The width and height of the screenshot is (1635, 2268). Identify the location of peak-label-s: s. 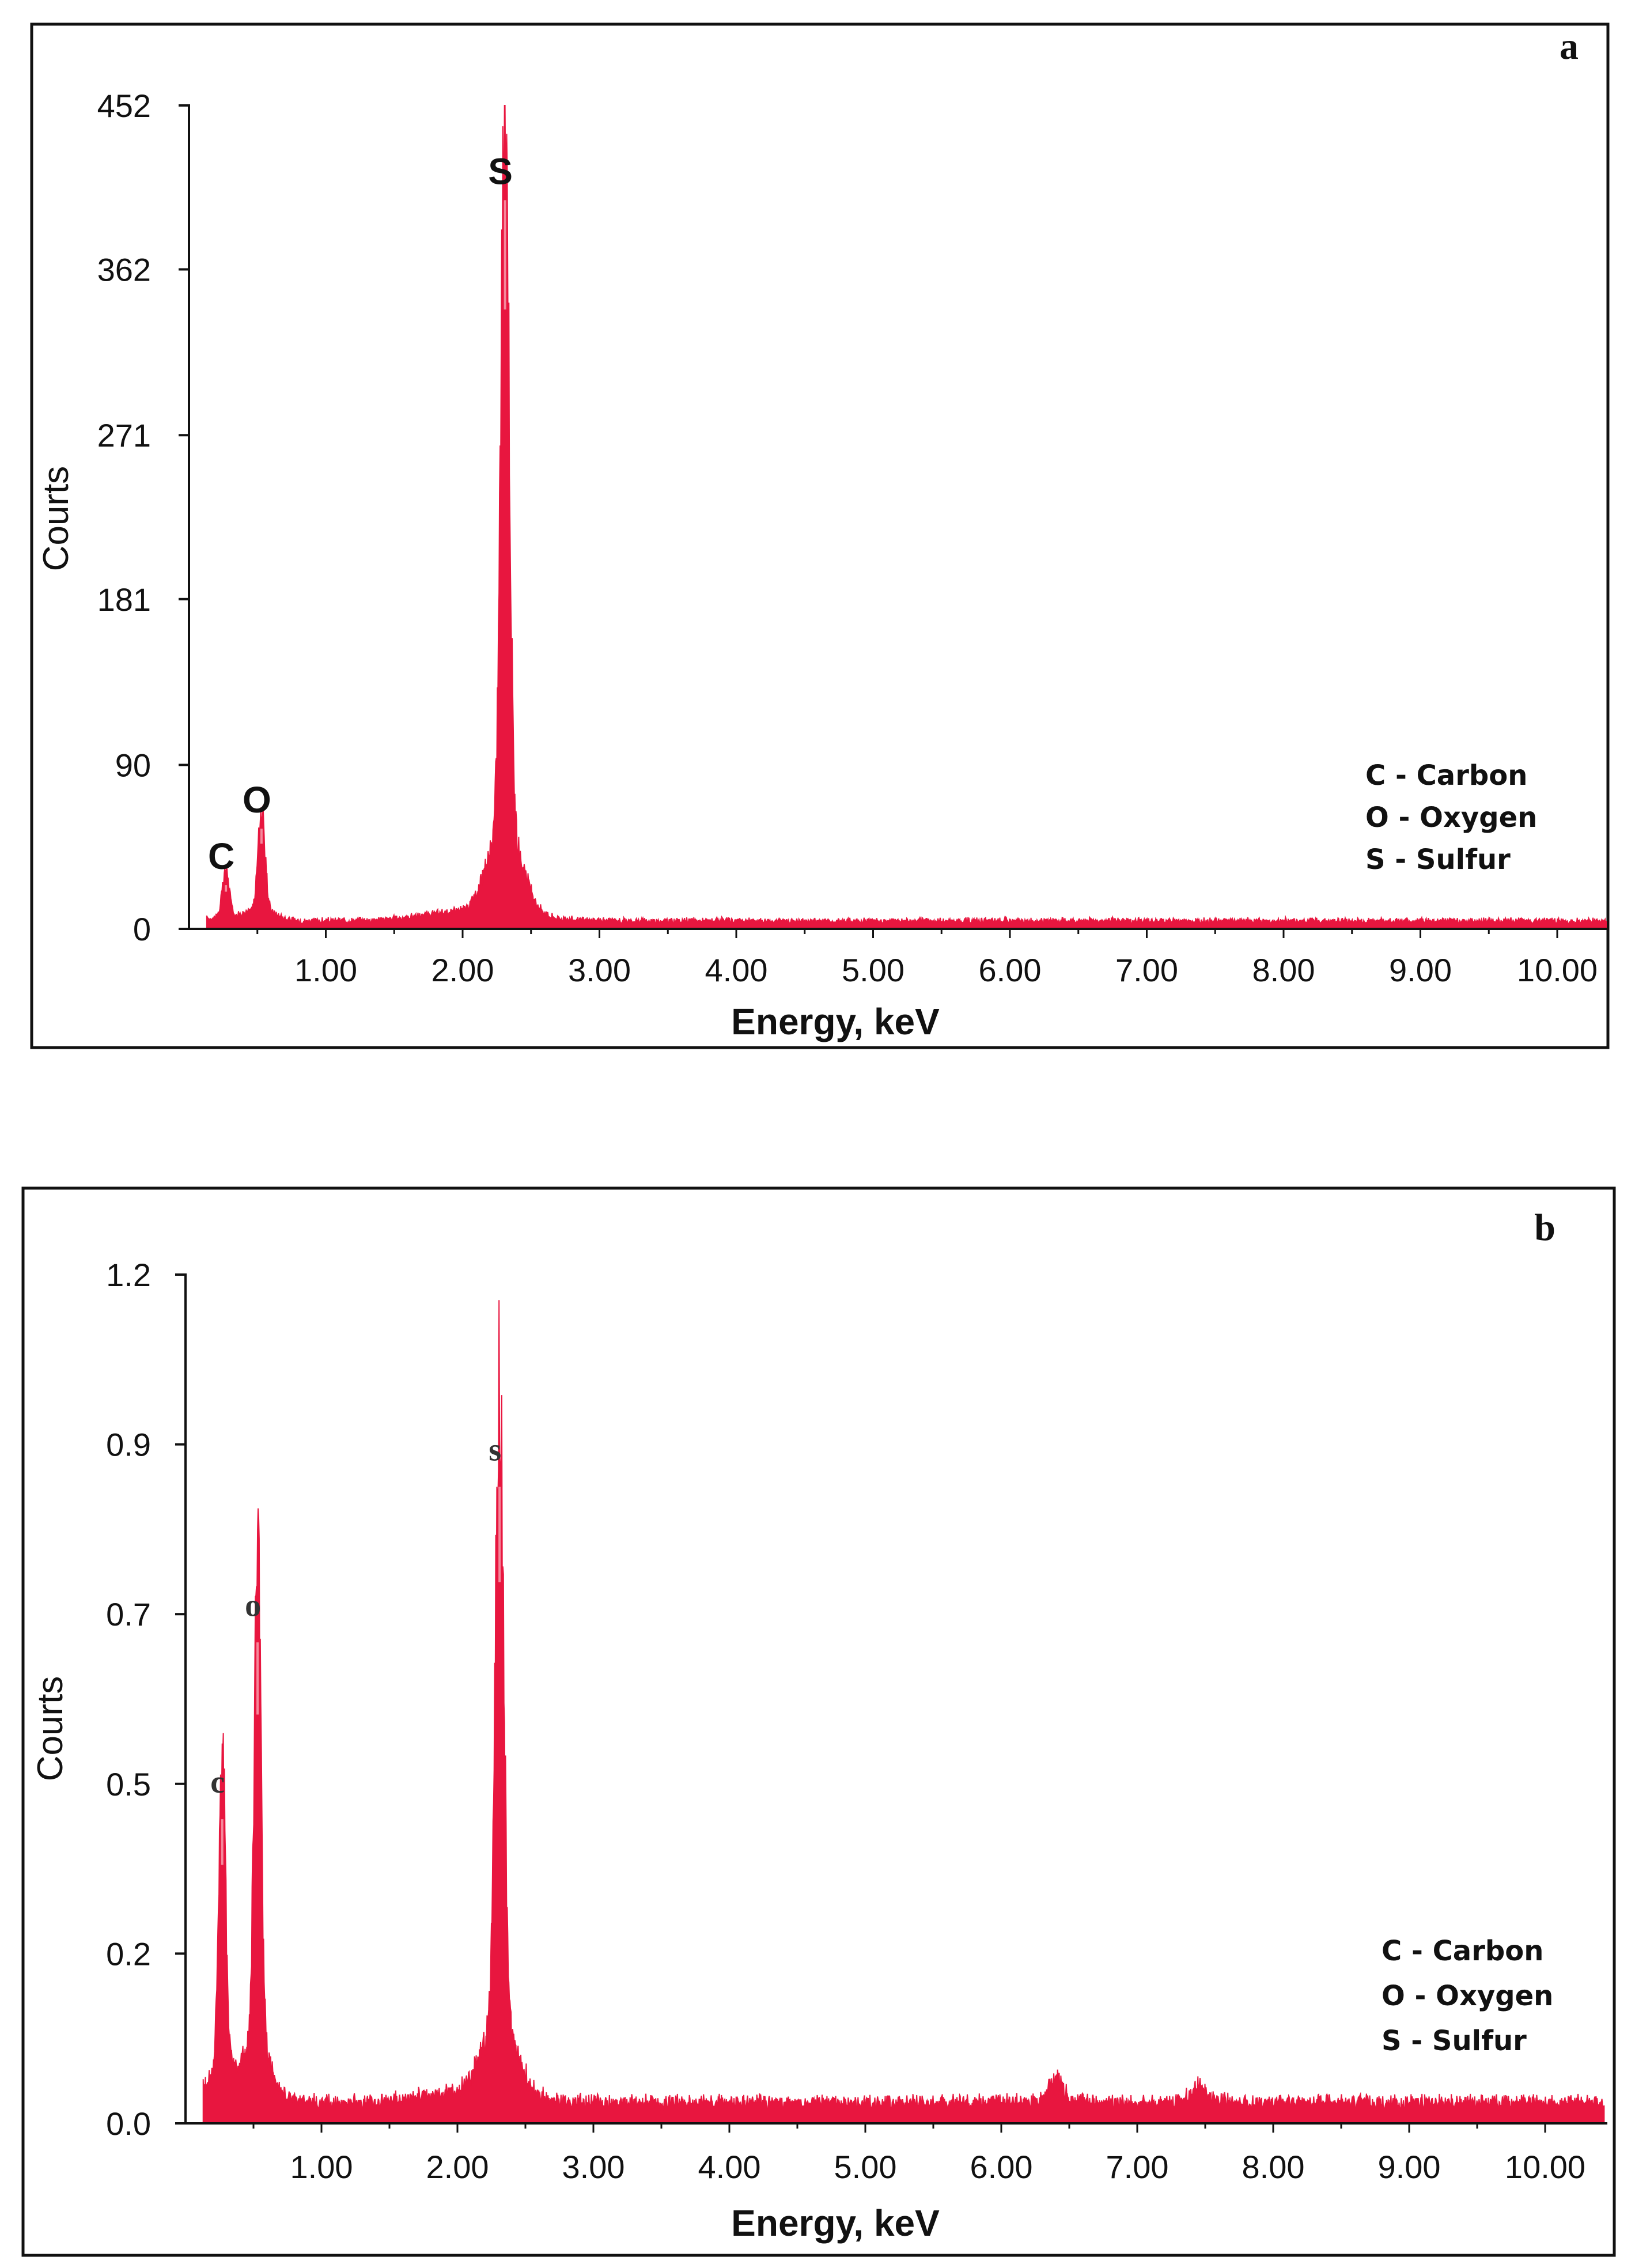
(495, 1450).